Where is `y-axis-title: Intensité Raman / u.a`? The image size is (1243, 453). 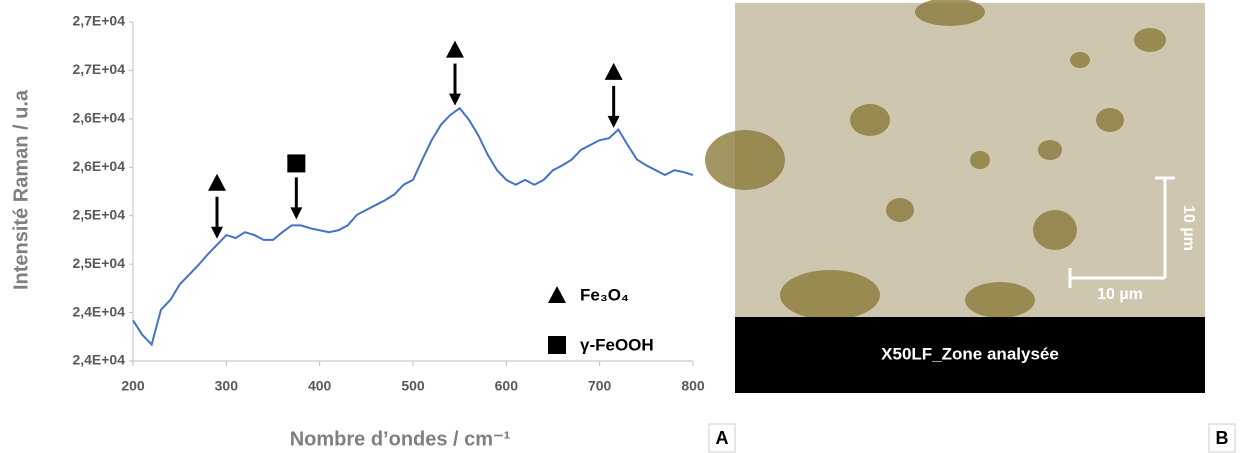
y-axis-title: Intensité Raman / u.a is located at coordinates (21, 189).